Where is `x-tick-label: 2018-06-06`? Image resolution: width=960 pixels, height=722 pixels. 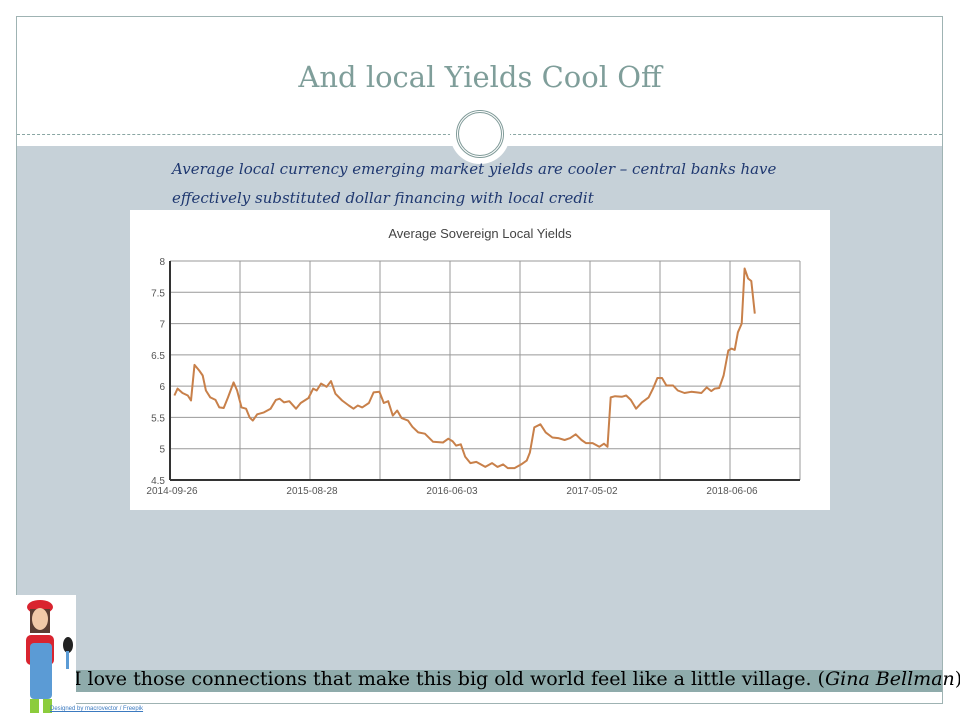 x-tick-label: 2018-06-06 is located at coordinates (732, 491).